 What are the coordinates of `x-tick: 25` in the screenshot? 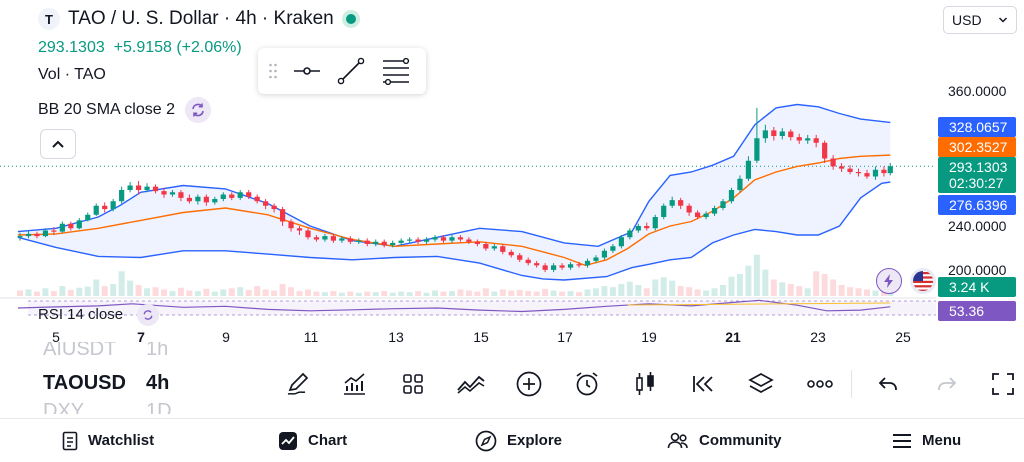 It's located at (903, 337).